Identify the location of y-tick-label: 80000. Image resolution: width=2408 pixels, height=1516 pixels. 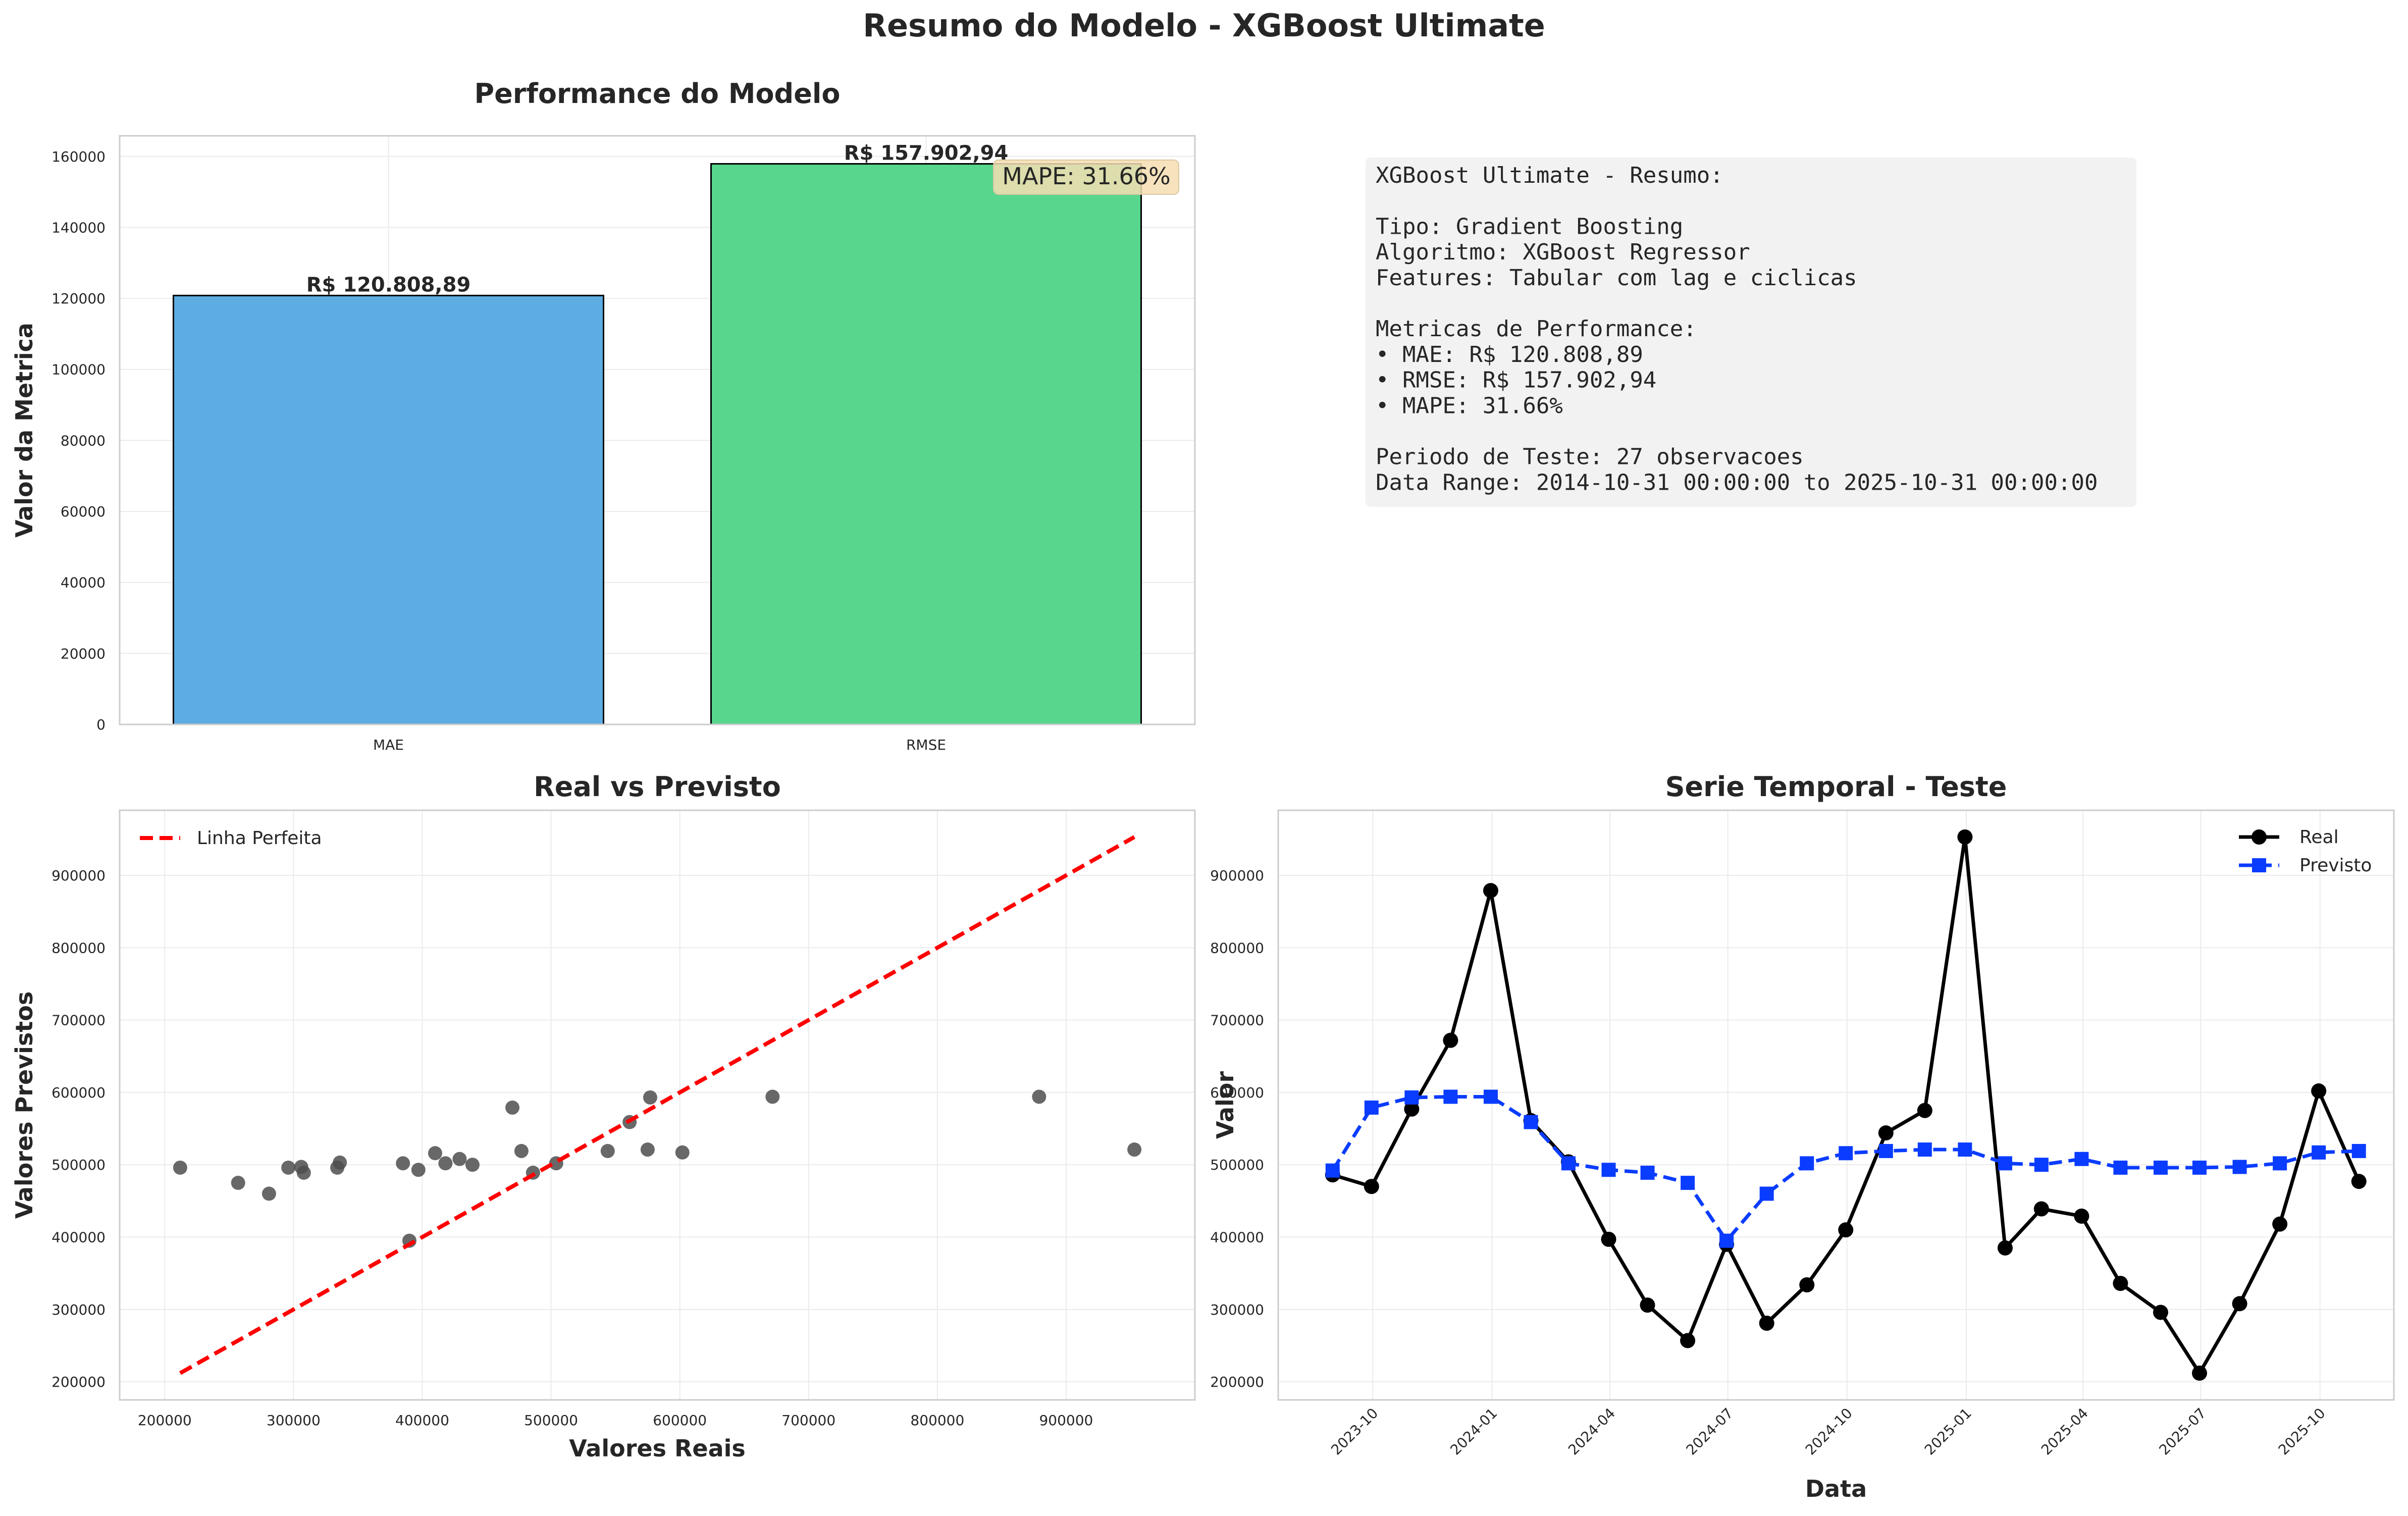
(83, 440).